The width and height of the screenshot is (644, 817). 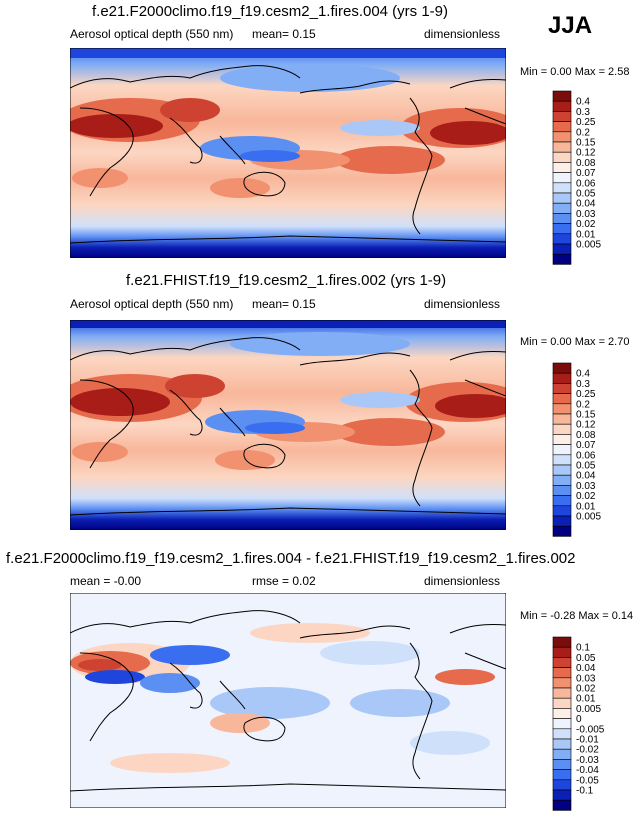 What do you see at coordinates (587, 780) in the screenshot?
I see `colorbar-3-label: -0.05` at bounding box center [587, 780].